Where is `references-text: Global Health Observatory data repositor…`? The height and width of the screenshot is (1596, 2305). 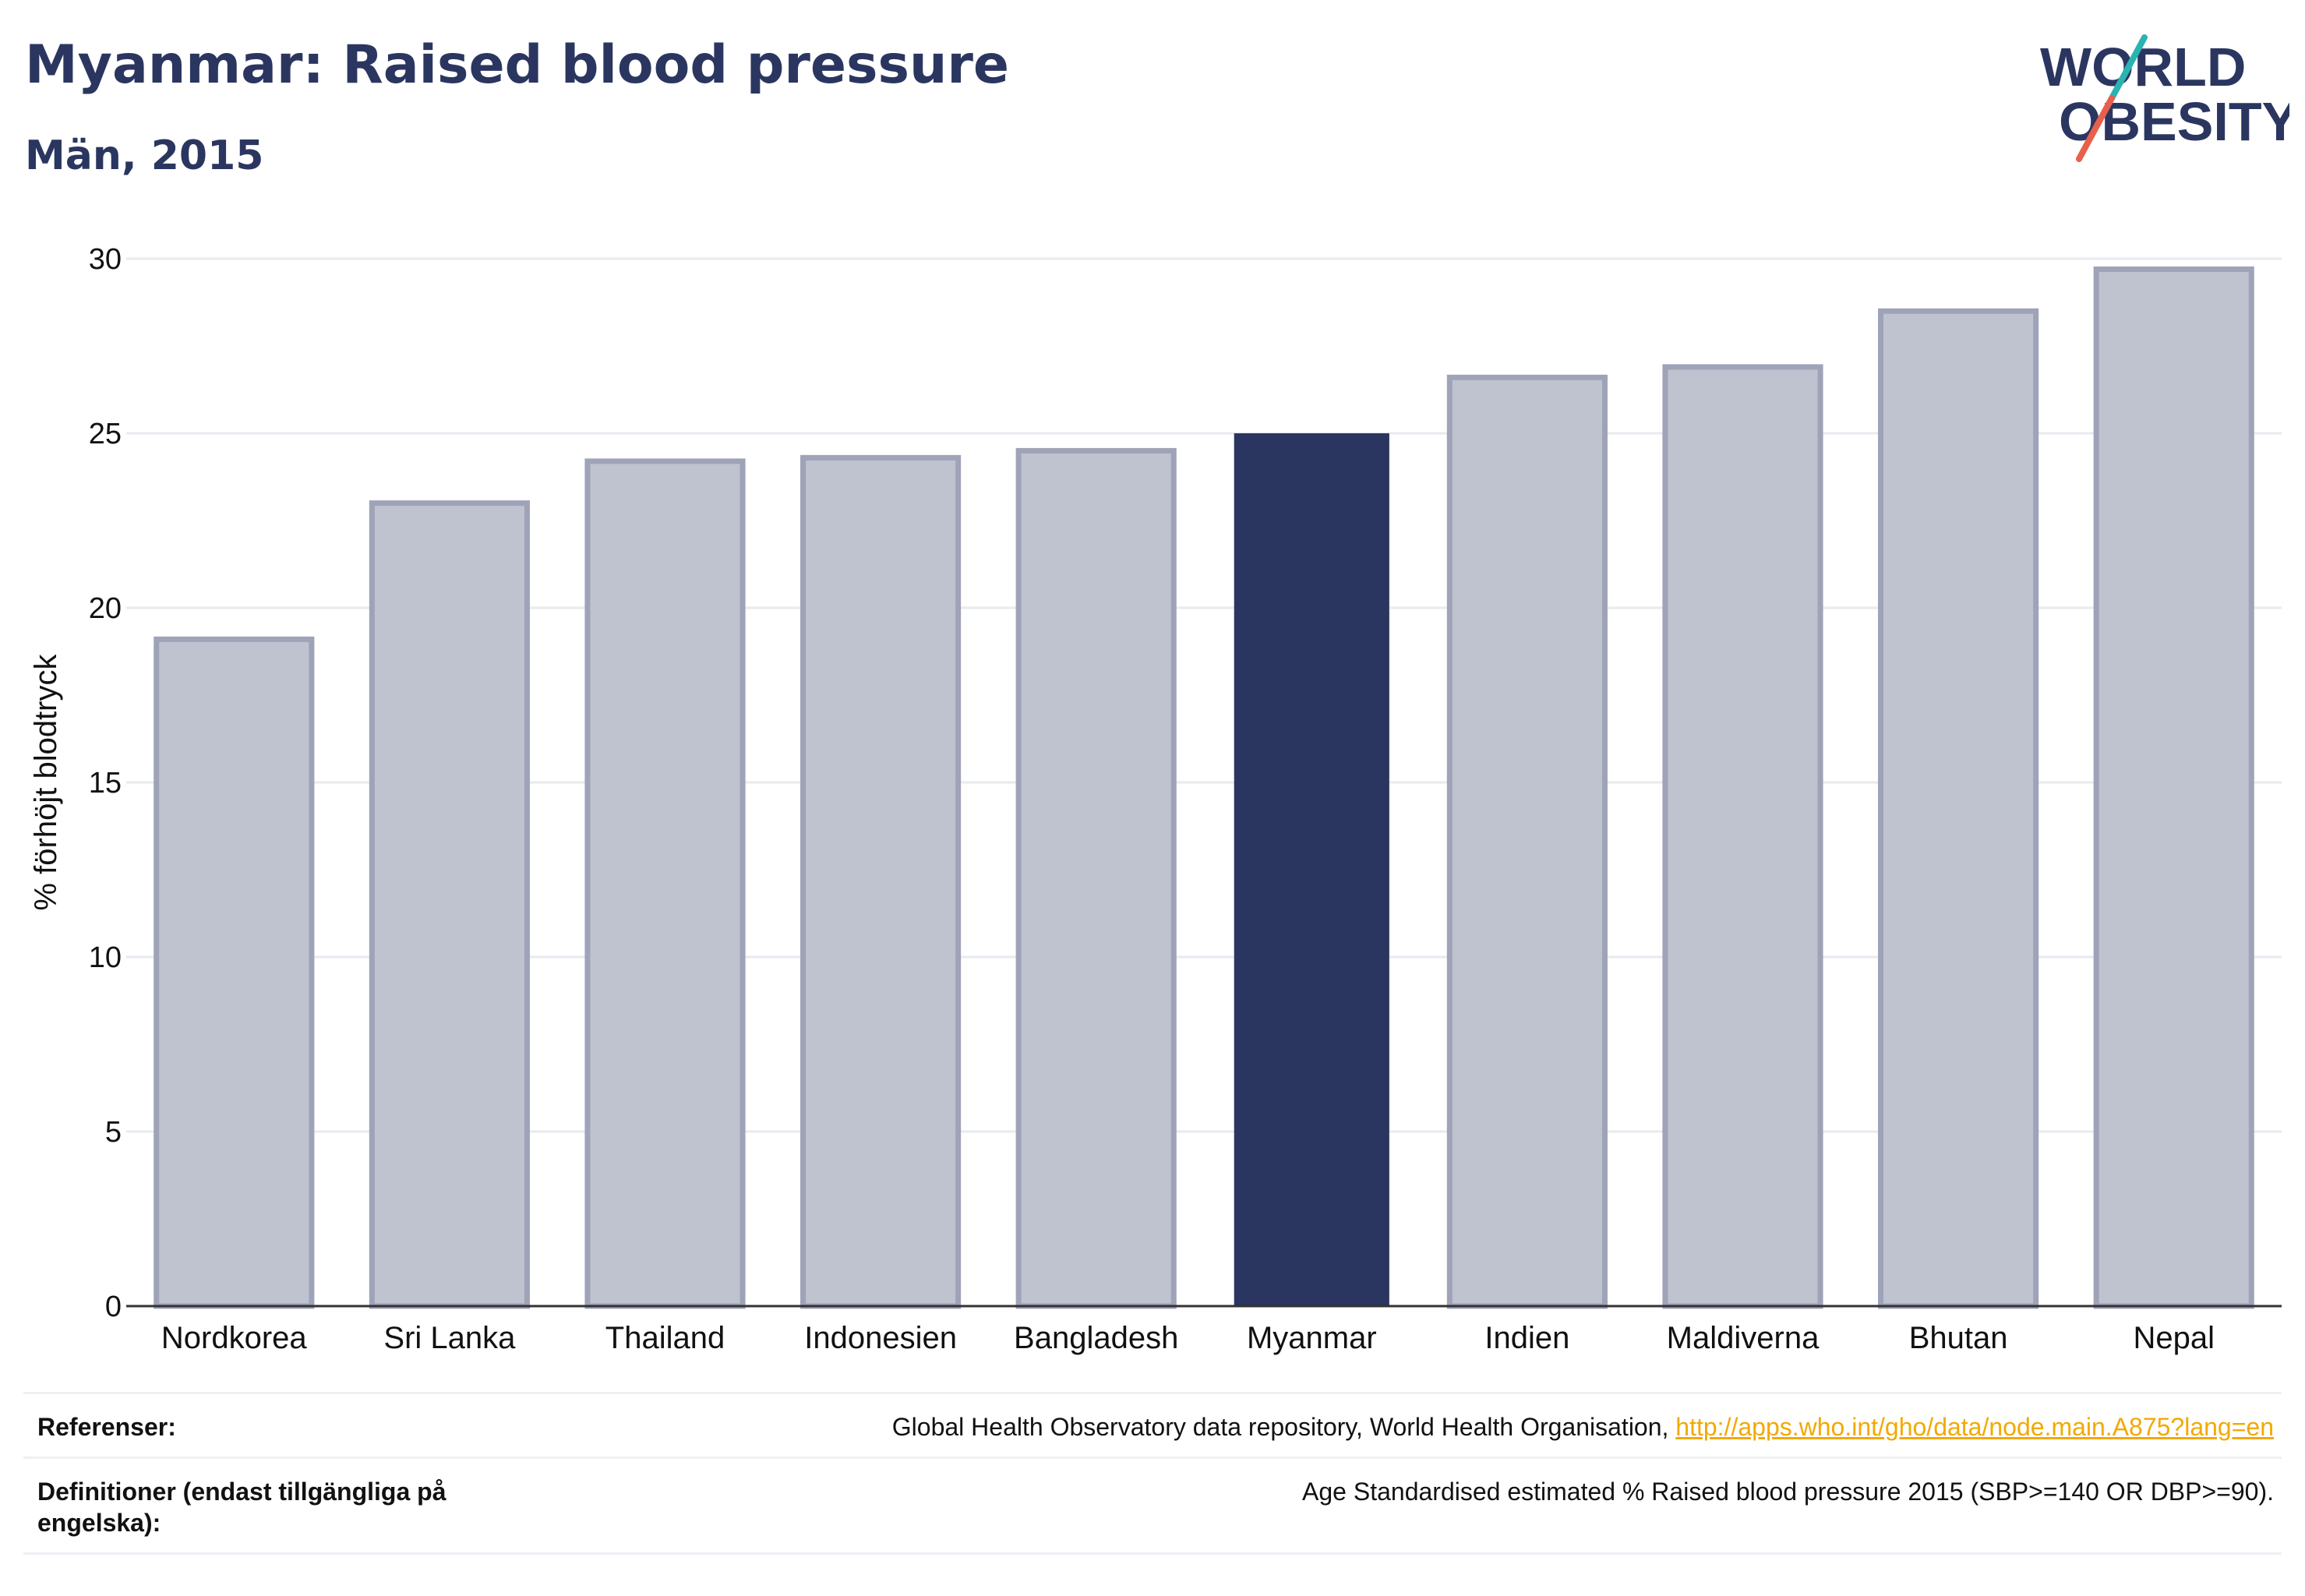
references-text: Global Health Observatory data repositor… is located at coordinates (1283, 1427).